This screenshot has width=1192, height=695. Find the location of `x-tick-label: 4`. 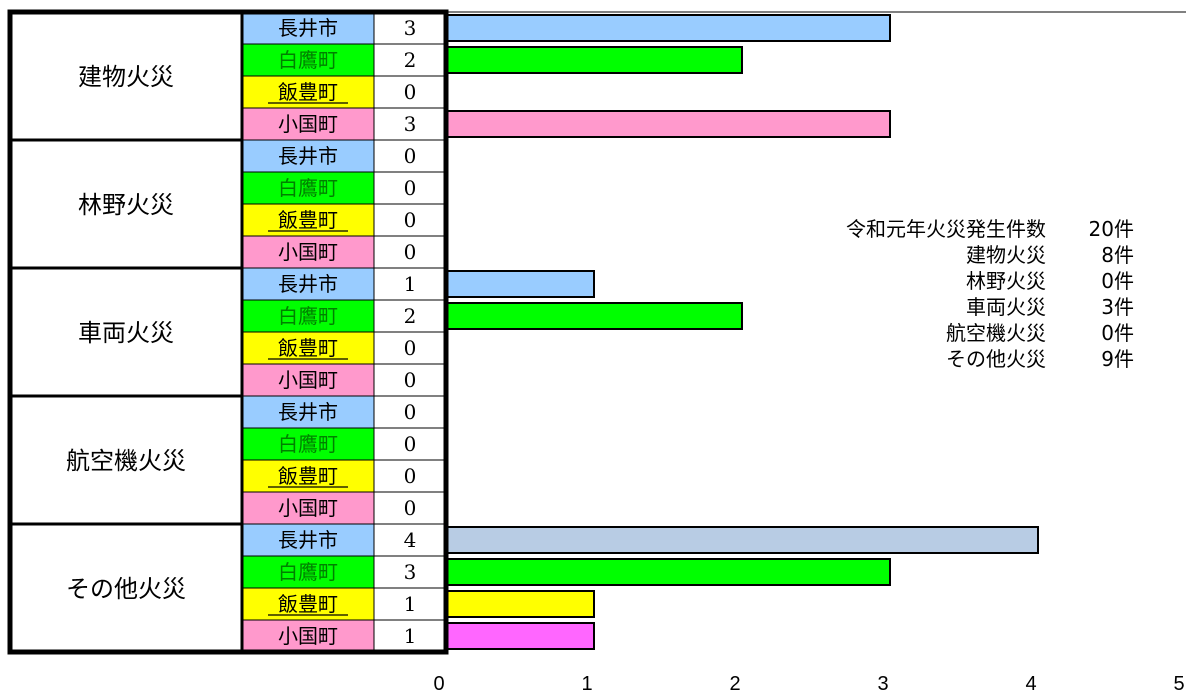

x-tick-label: 4 is located at coordinates (1030, 684).